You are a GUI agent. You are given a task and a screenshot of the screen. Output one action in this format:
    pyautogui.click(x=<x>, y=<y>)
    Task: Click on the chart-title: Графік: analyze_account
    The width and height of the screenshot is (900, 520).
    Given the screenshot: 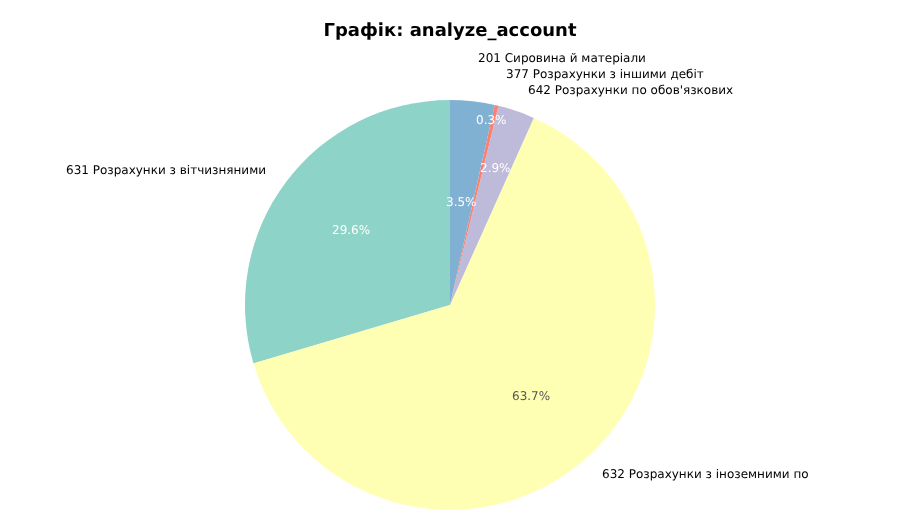 What is the action you would take?
    pyautogui.click(x=450, y=32)
    